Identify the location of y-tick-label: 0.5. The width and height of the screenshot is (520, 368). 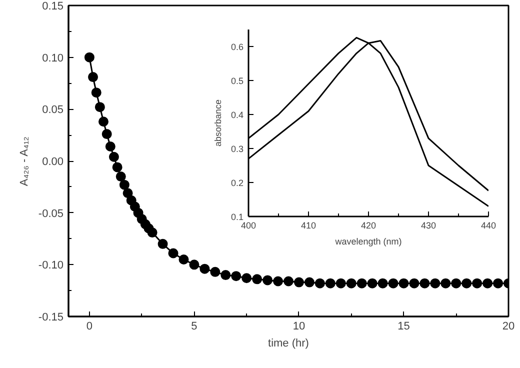
(237, 81).